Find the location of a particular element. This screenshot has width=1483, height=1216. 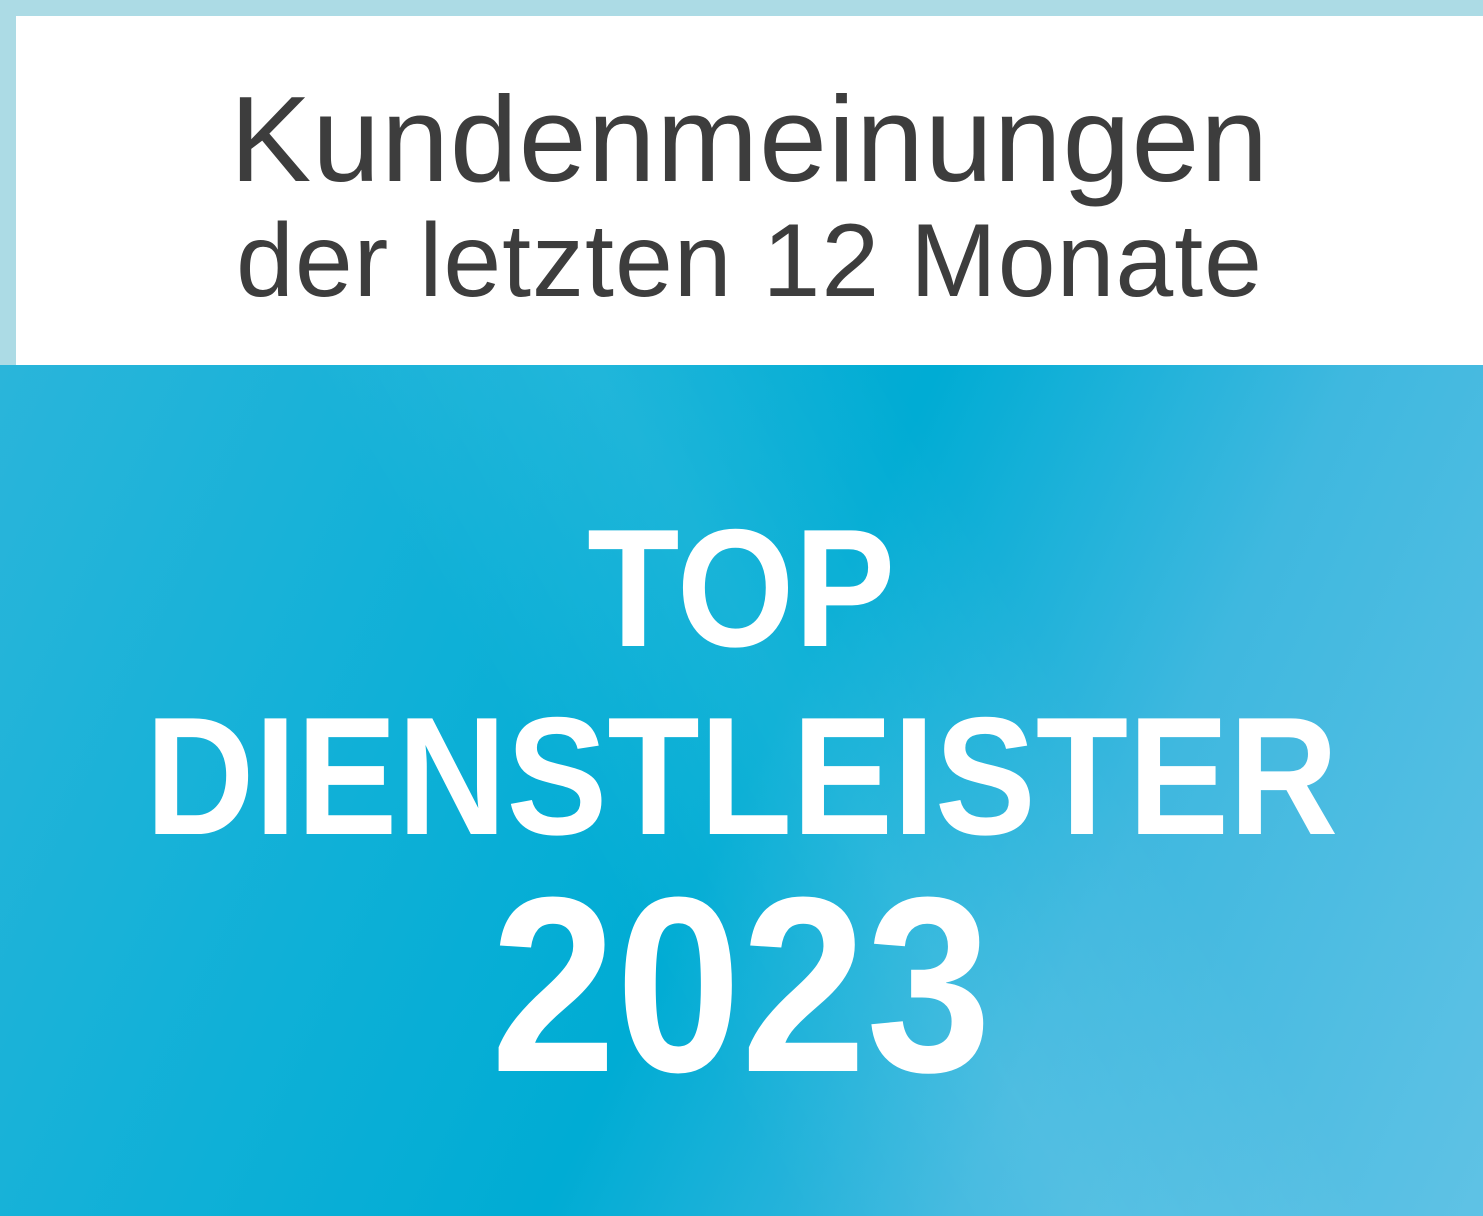

award-title: DIENSTLEISTER is located at coordinates (741, 776).